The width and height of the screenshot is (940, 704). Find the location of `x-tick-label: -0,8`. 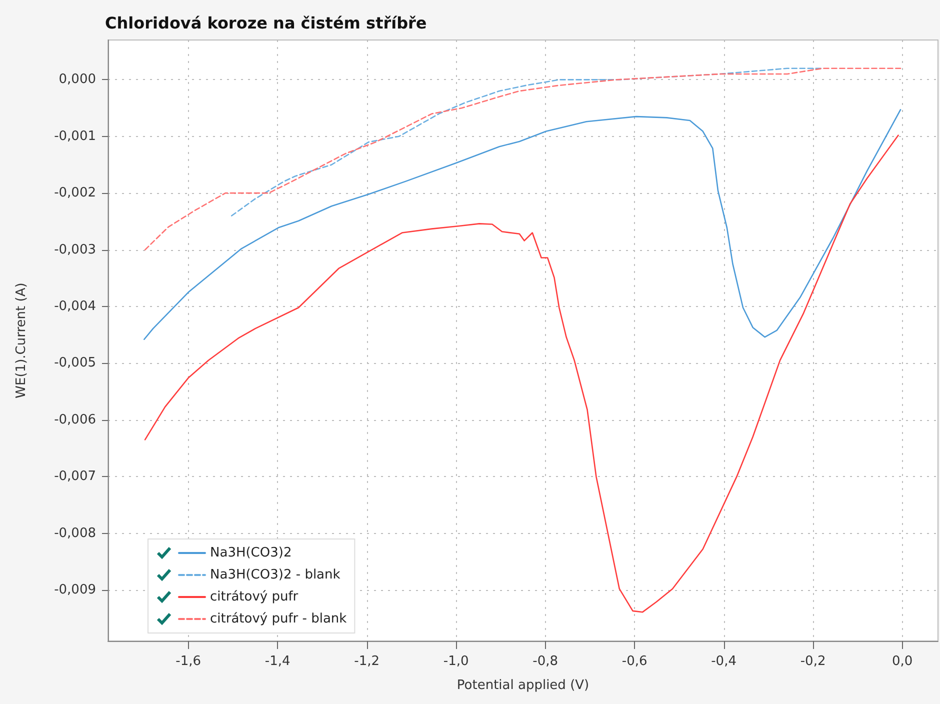

x-tick-label: -0,8 is located at coordinates (545, 661).